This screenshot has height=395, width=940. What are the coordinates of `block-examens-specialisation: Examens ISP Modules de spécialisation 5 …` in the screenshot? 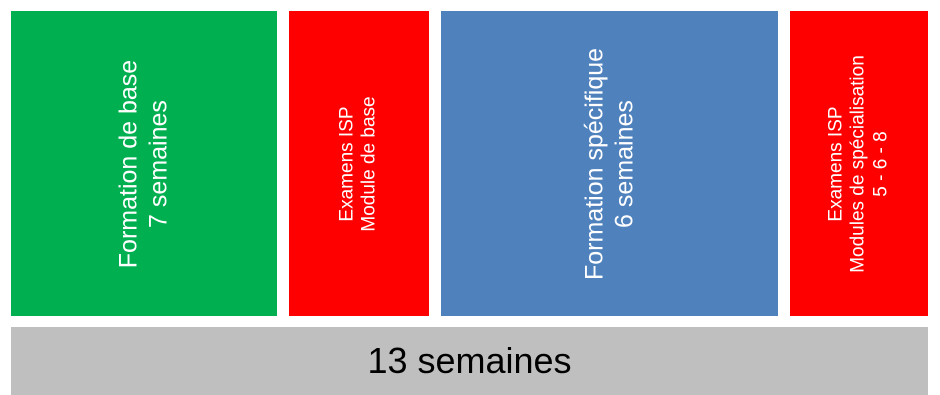 It's located at (859, 163).